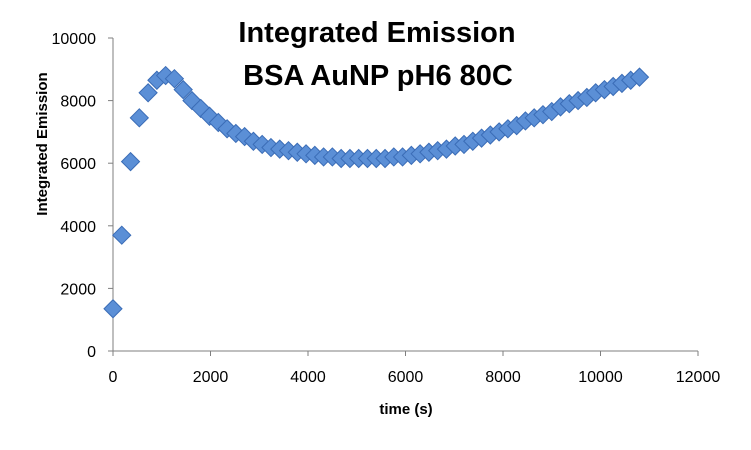  I want to click on x-tick-label: 6000, so click(406, 377).